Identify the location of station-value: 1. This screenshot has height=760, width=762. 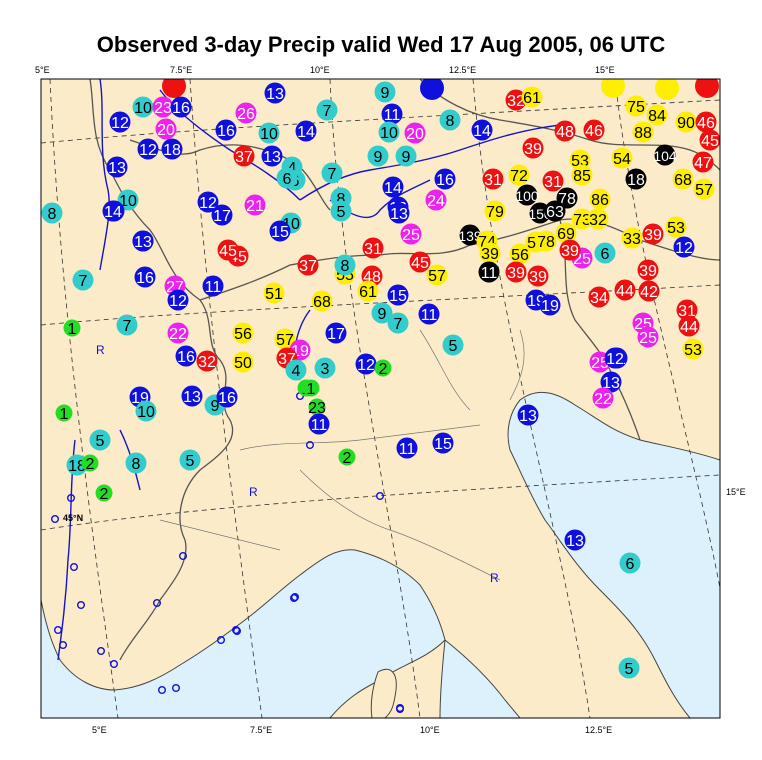
(72, 329).